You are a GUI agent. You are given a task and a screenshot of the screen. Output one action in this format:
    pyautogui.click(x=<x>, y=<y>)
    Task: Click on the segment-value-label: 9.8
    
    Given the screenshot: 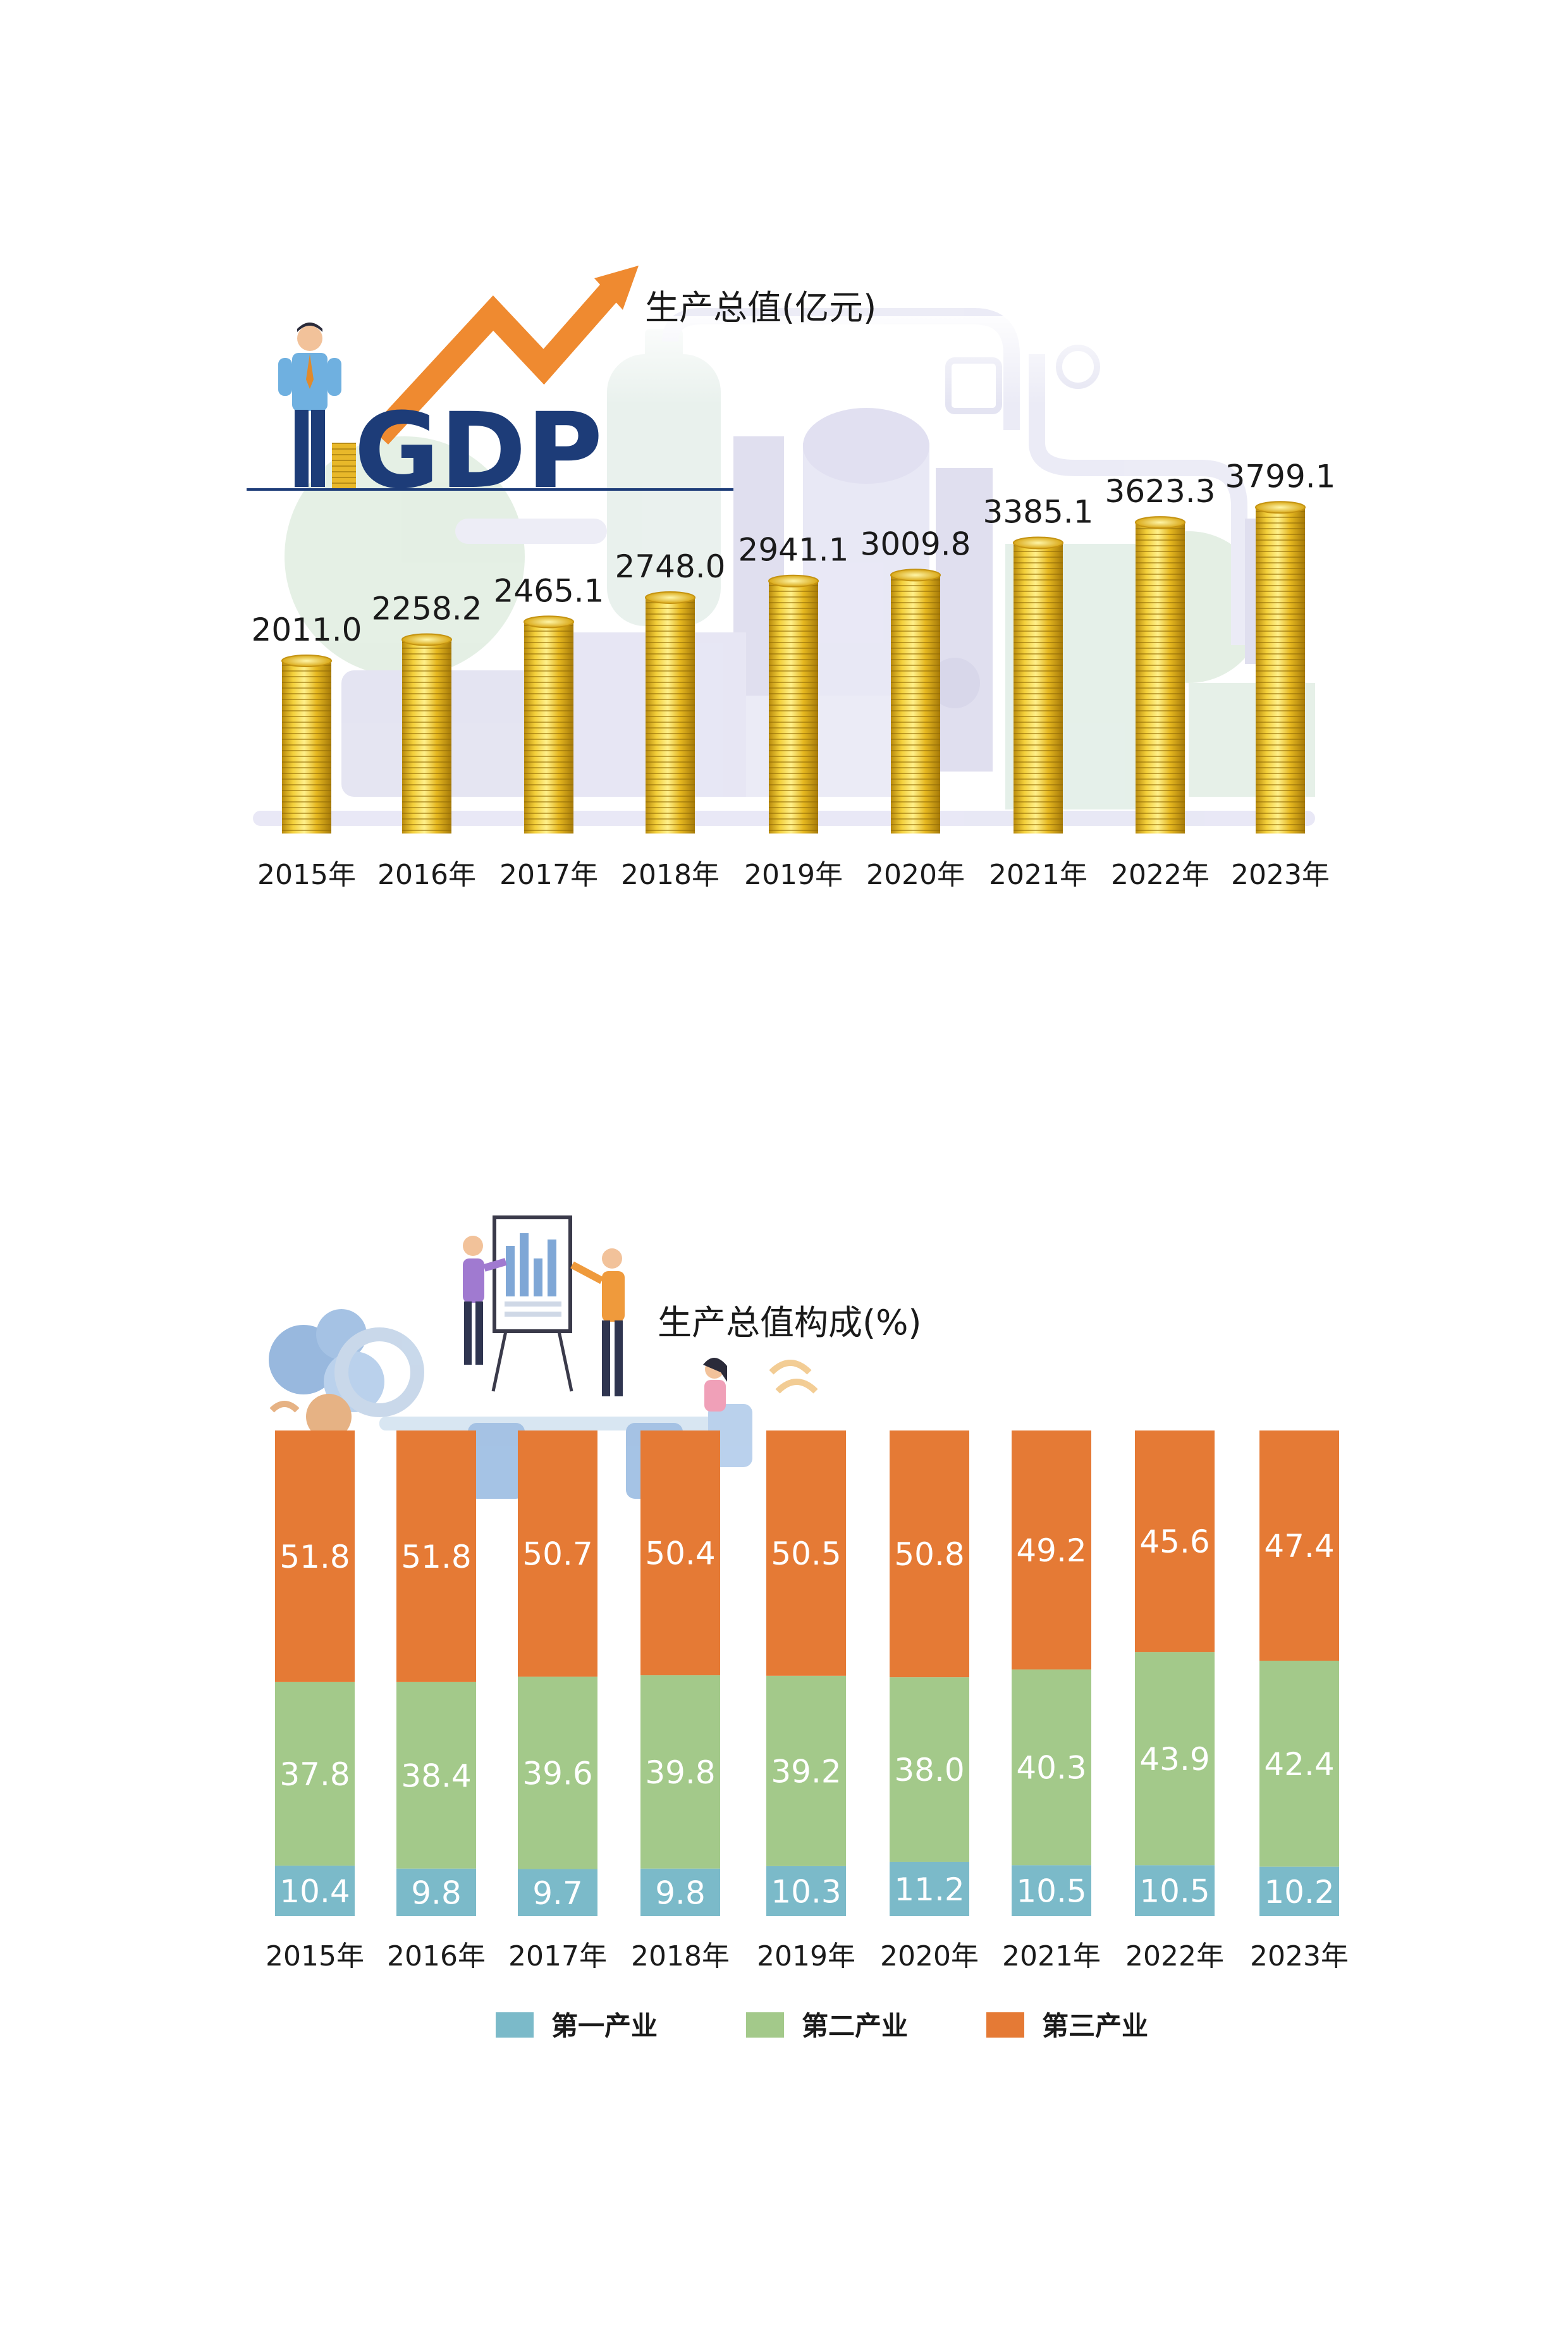 What is the action you would take?
    pyautogui.click(x=680, y=1892)
    